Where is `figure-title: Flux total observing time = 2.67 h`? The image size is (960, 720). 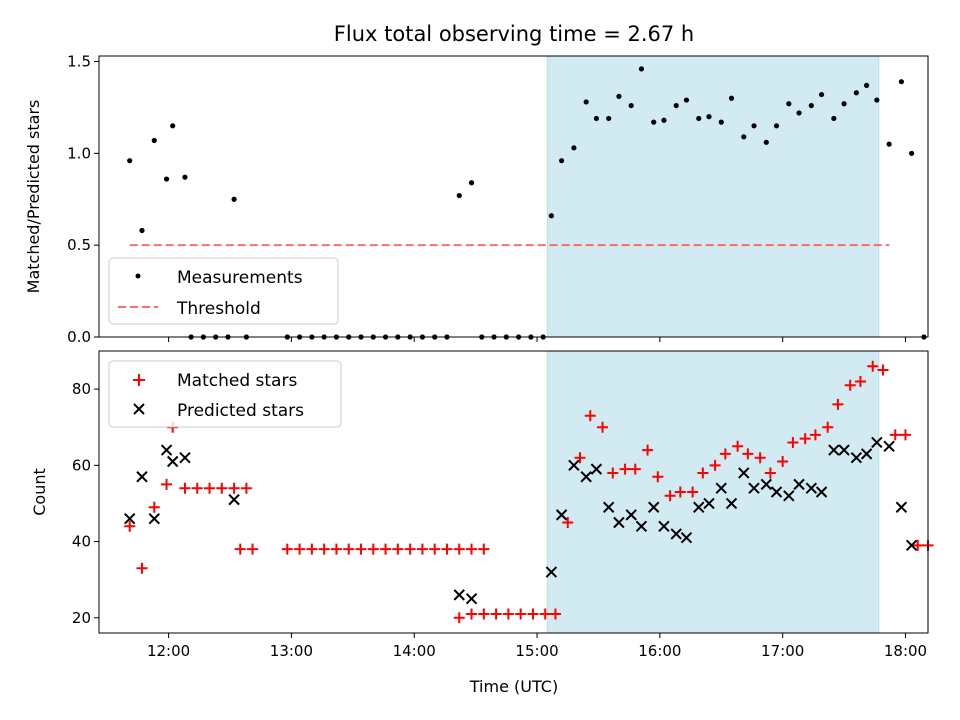
figure-title: Flux total observing time = 2.67 h is located at coordinates (514, 34).